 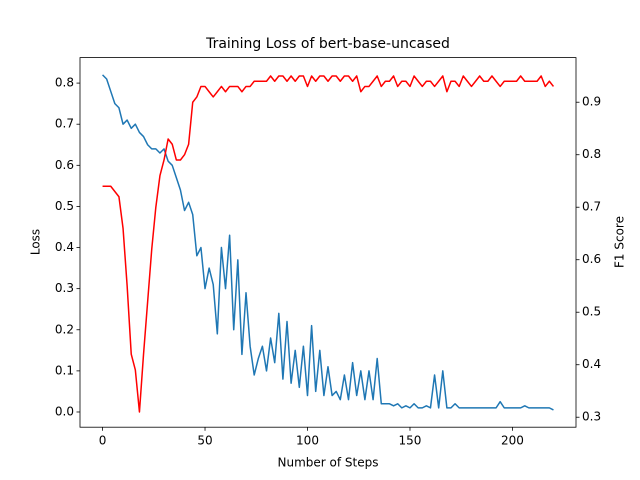 What do you see at coordinates (64, 124) in the screenshot?
I see `y-tick-label: 0.7` at bounding box center [64, 124].